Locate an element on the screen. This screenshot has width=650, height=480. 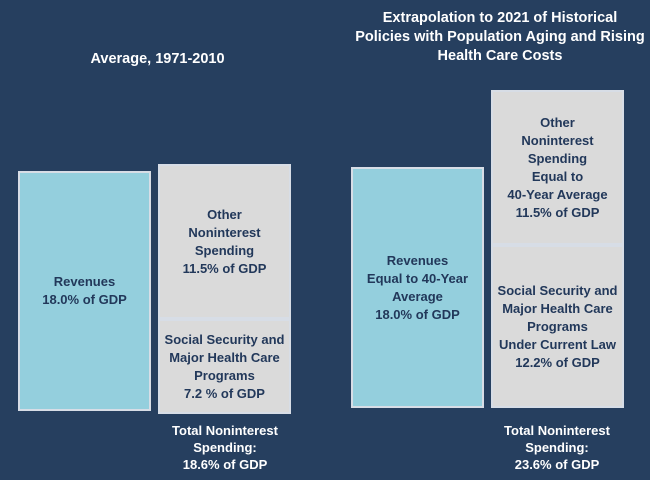
left-panel-title: Average, 1971-2010 is located at coordinates (157, 59).